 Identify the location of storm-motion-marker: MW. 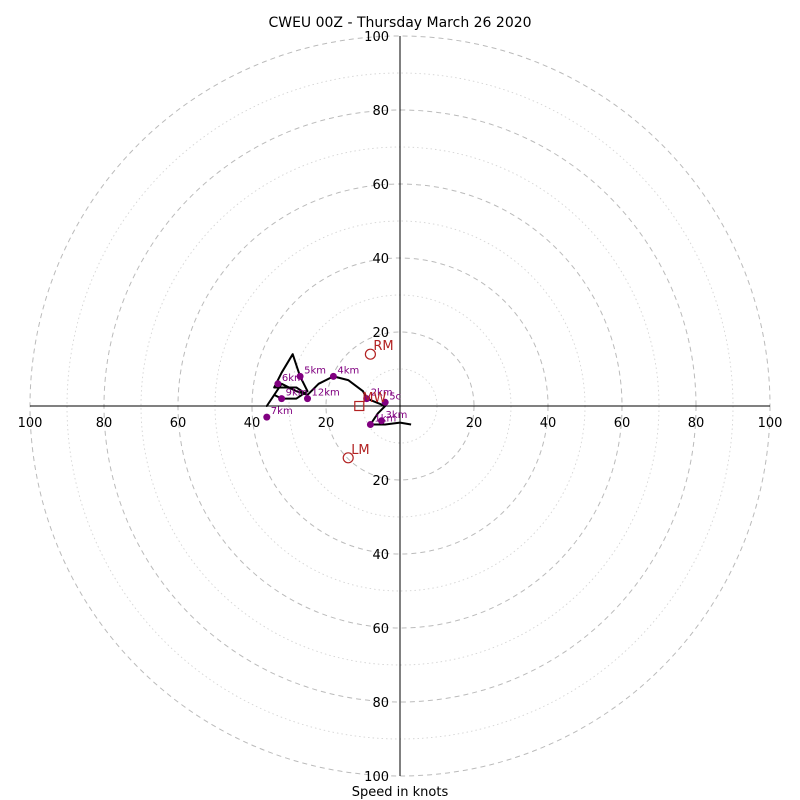
(370, 401).